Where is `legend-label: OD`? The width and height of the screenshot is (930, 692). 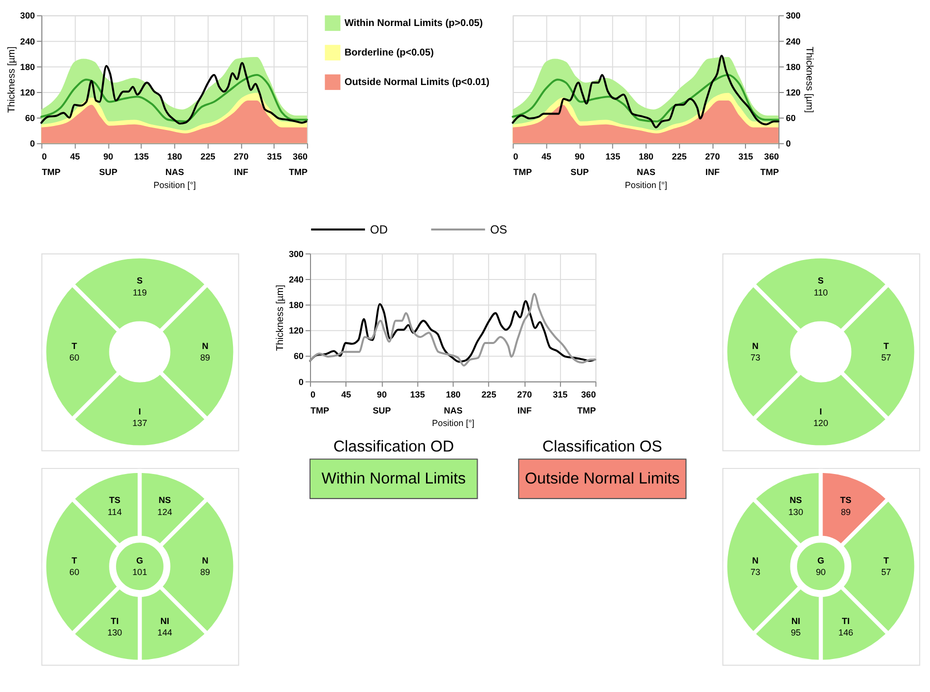 legend-label: OD is located at coordinates (379, 229).